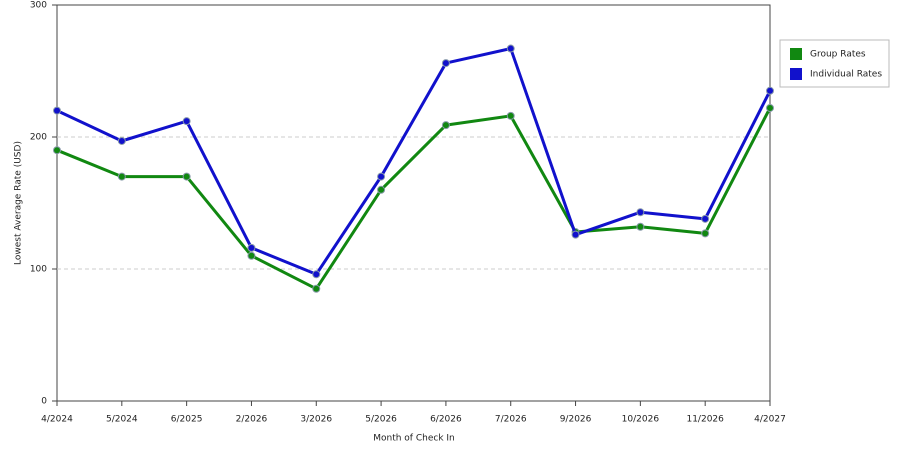 The image size is (900, 454). What do you see at coordinates (511, 420) in the screenshot?
I see `x-tick-label: 7/2026` at bounding box center [511, 420].